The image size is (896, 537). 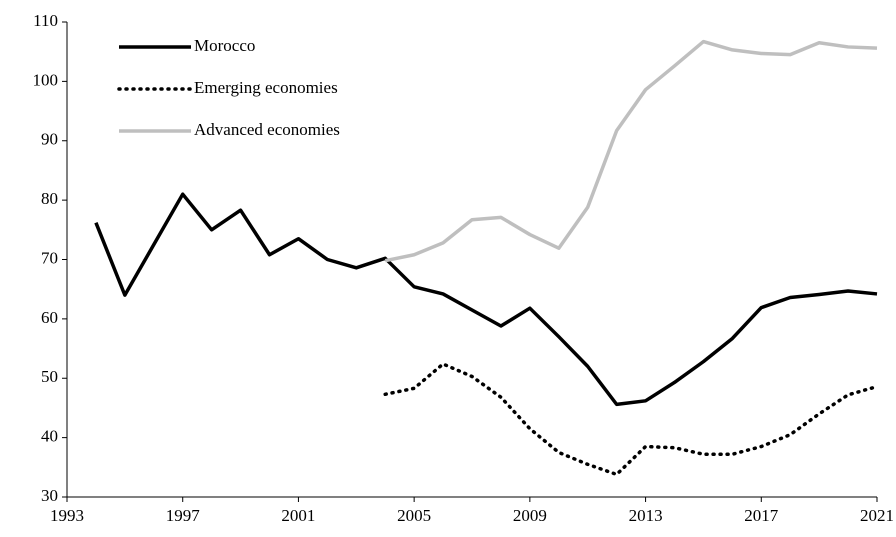 I want to click on x-tick-label: 1993, so click(x=67, y=515).